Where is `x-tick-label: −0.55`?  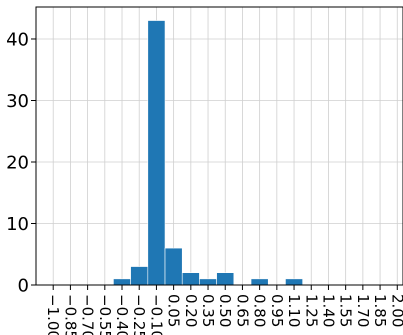 x-tick-label: −0.55 is located at coordinates (105, 314).